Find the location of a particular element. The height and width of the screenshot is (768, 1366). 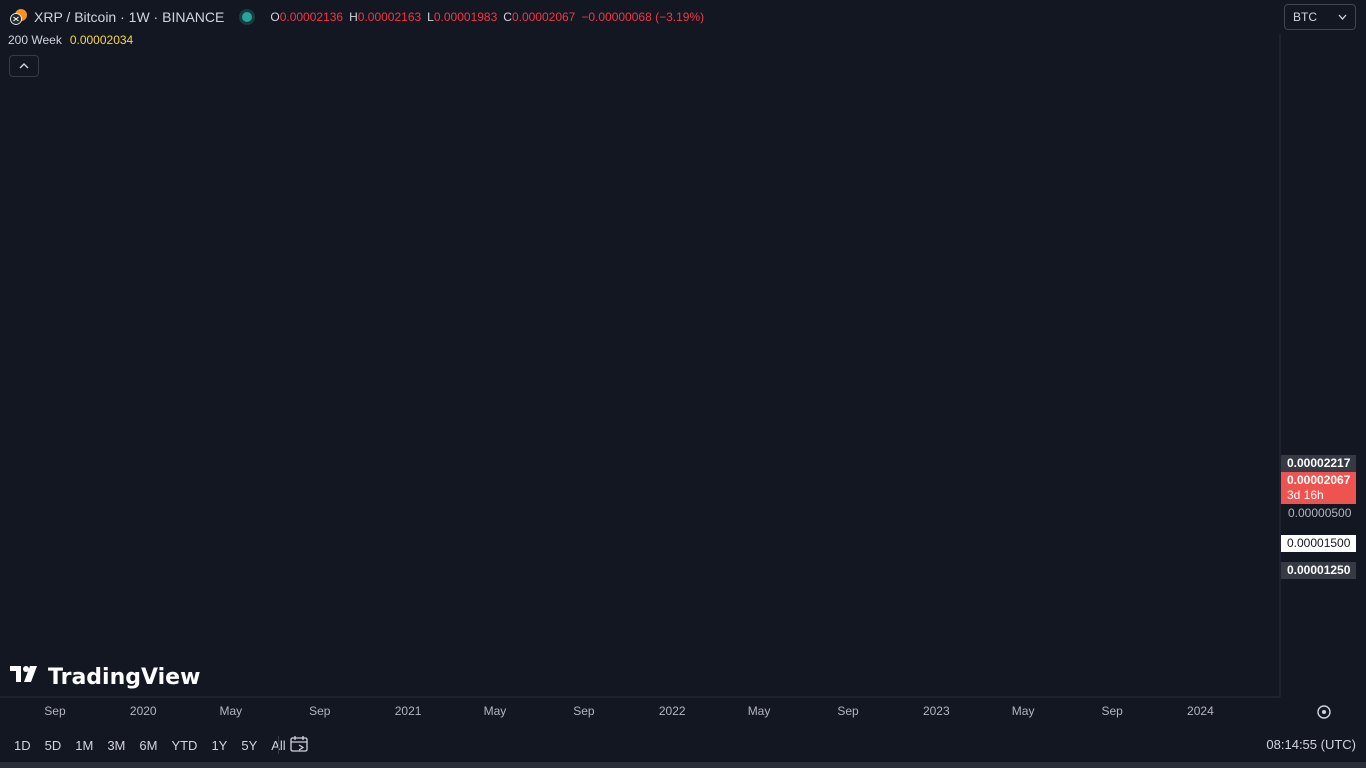

x-tick-label: 2022 is located at coordinates (672, 711).